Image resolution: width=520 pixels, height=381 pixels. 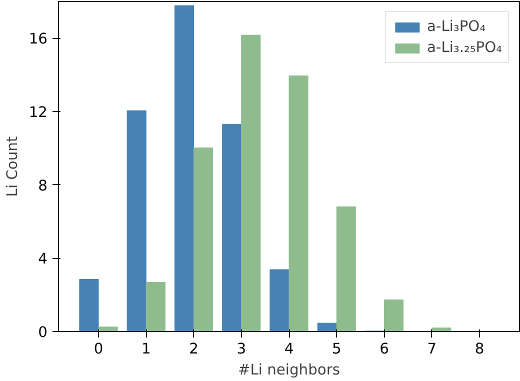 I want to click on x-tick-label: 1, so click(x=146, y=349).